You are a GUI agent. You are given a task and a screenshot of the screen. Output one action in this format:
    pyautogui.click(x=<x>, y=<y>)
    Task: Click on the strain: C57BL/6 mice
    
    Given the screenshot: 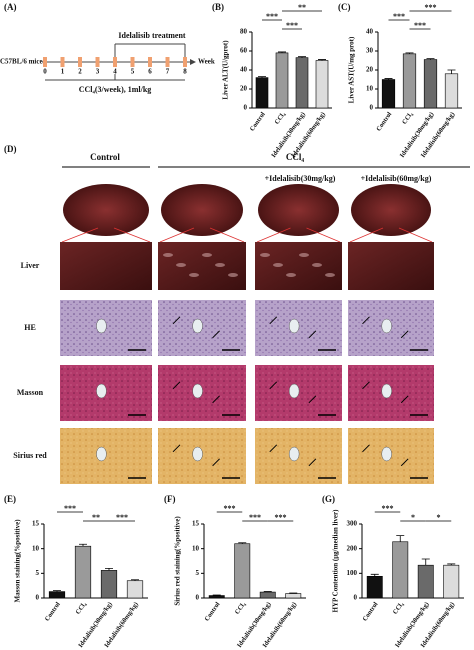 What is the action you would take?
    pyautogui.click(x=21, y=62)
    